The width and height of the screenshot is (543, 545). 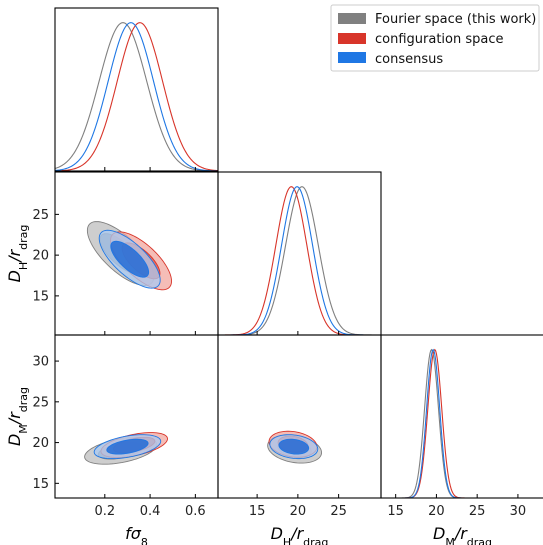 What do you see at coordinates (518, 511) in the screenshot?
I see `x-tick-label-DM-3: 30` at bounding box center [518, 511].